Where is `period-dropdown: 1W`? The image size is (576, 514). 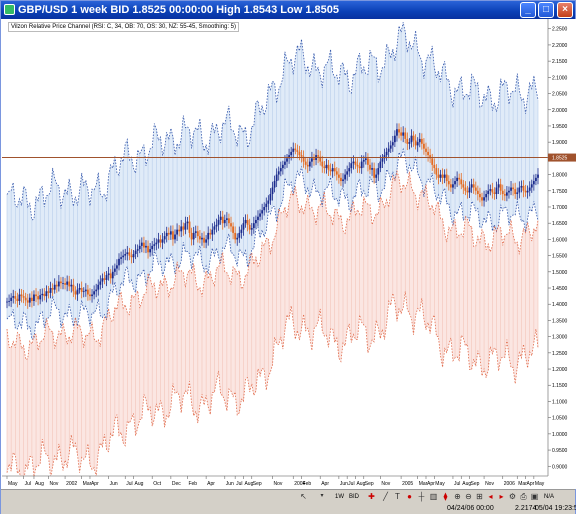
period-dropdown: 1W is located at coordinates (339, 497).